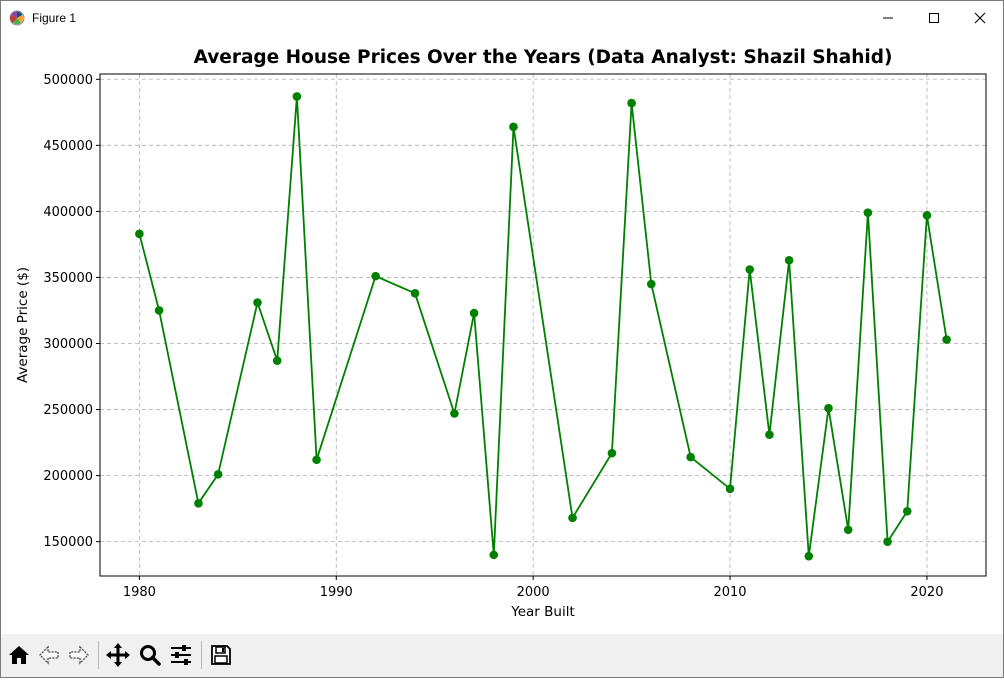  Describe the element at coordinates (68, 212) in the screenshot. I see `y-tick-label: 400000` at that location.